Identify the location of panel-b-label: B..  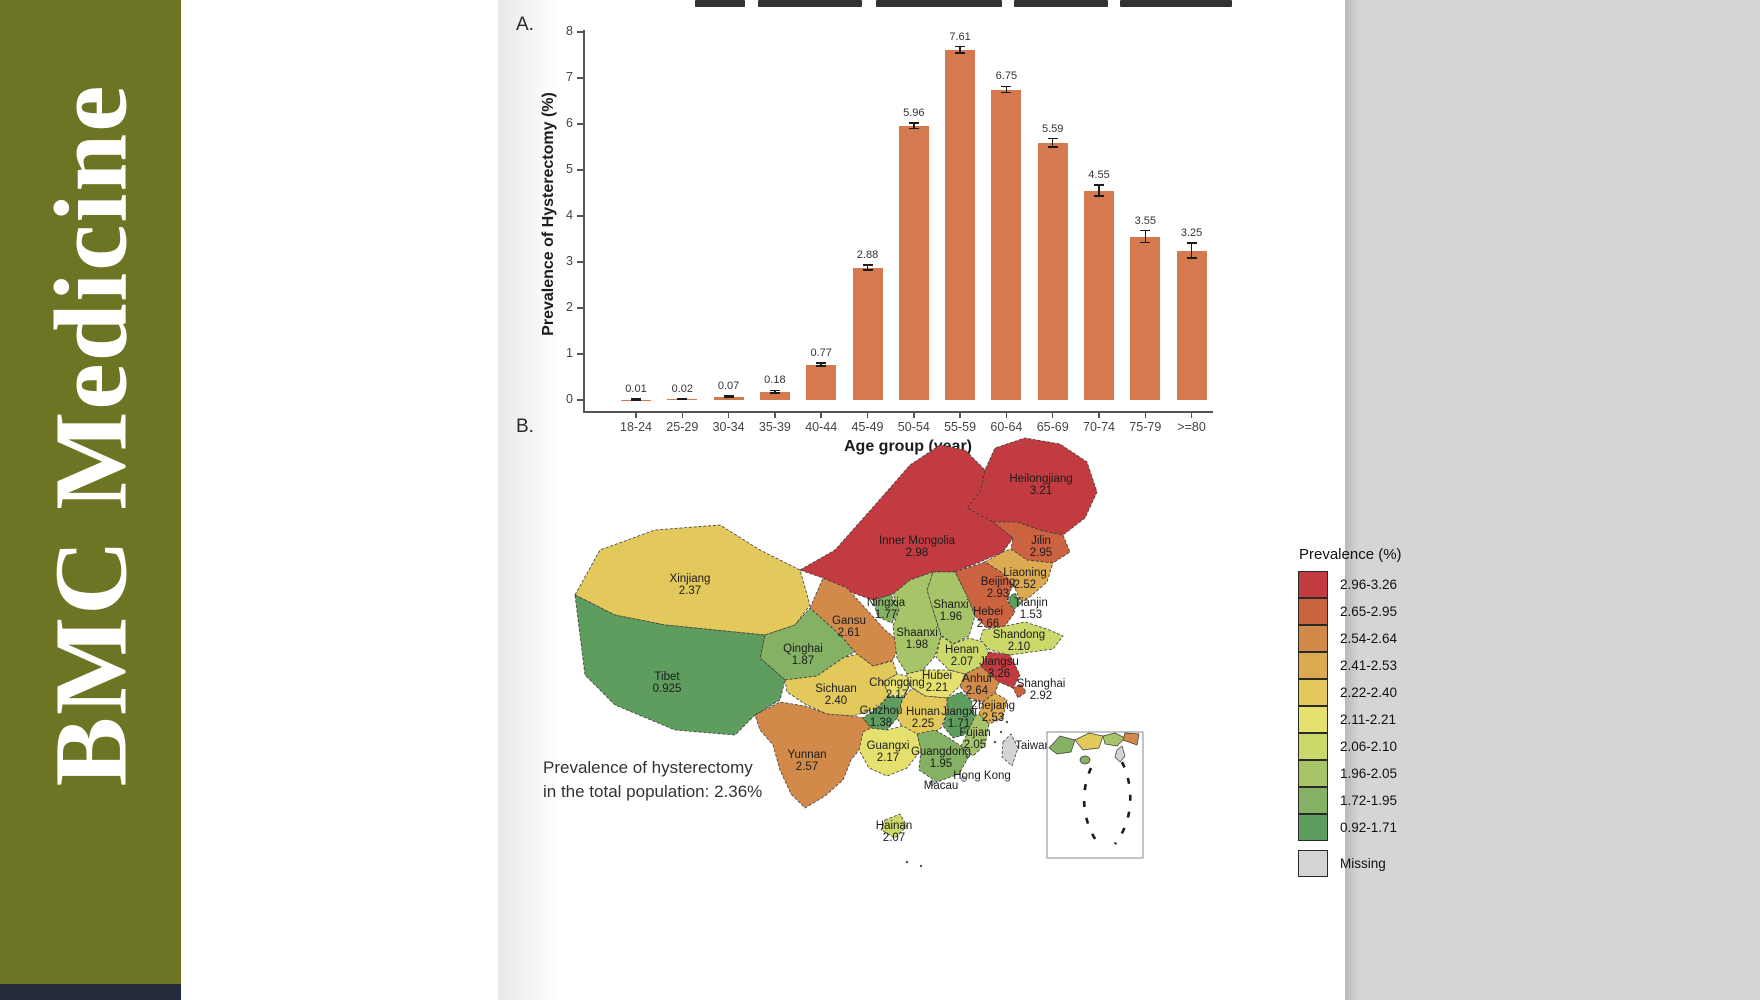
(525, 426).